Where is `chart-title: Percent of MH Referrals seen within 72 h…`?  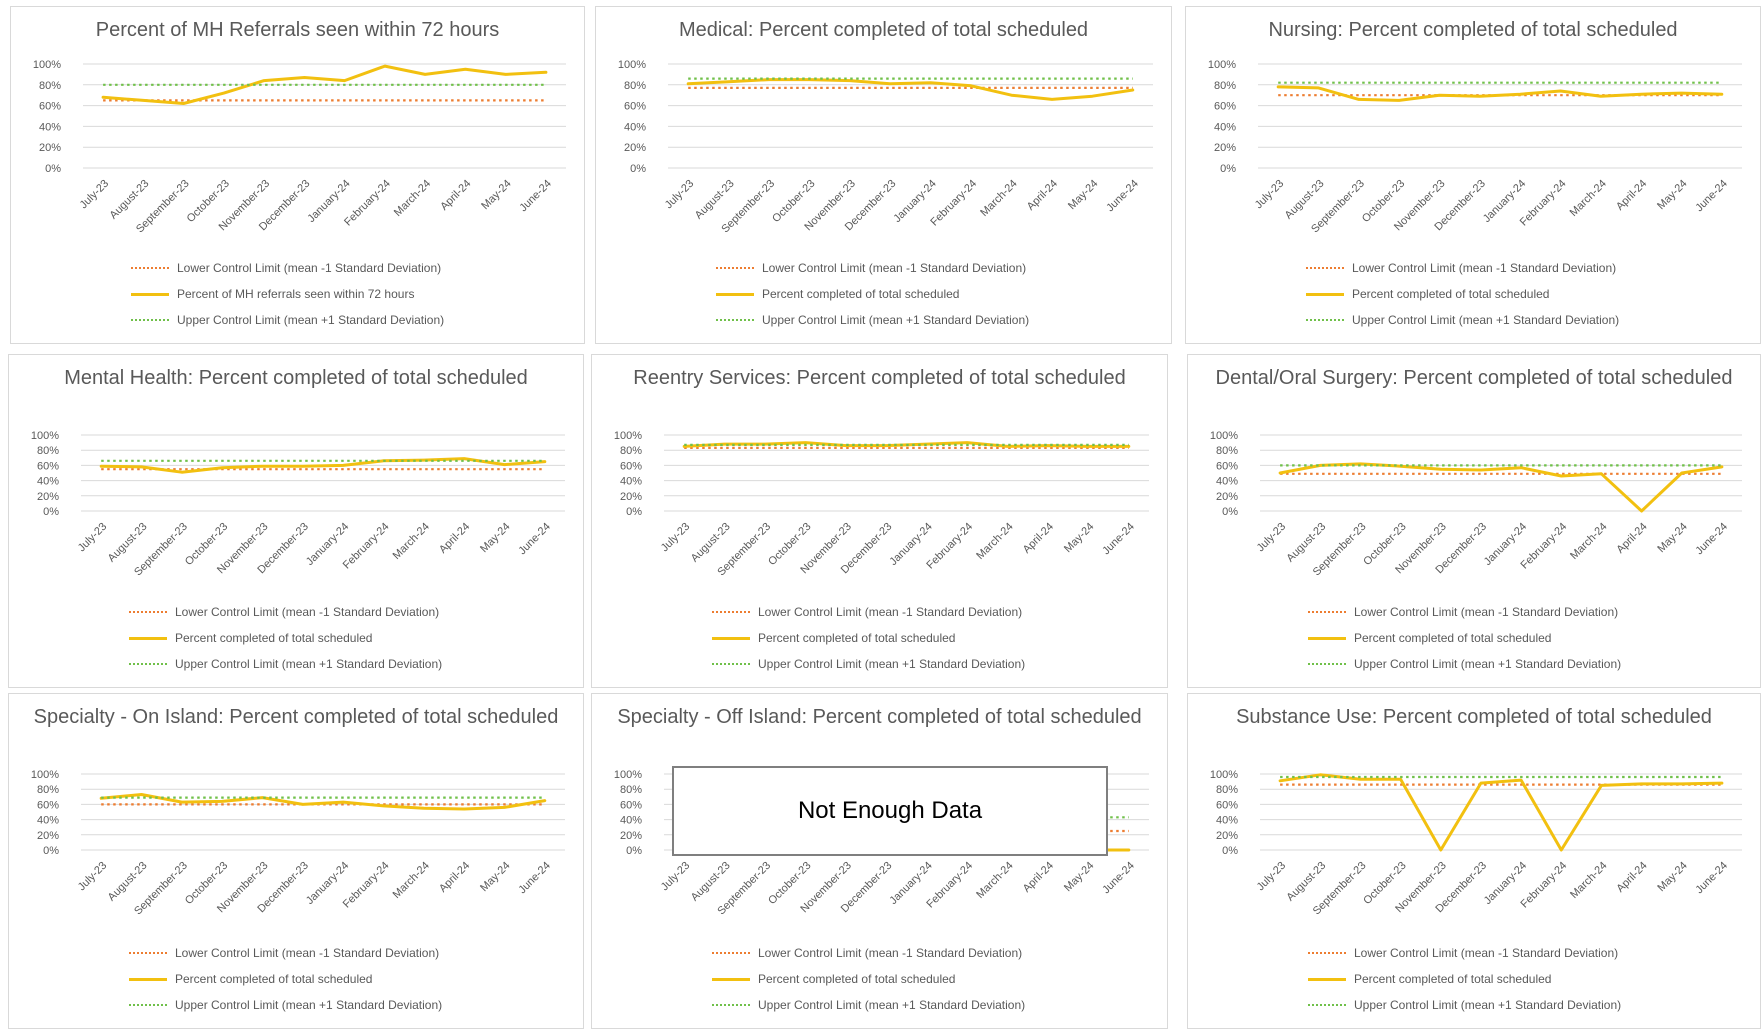 chart-title: Percent of MH Referrals seen within 72 h… is located at coordinates (297, 30).